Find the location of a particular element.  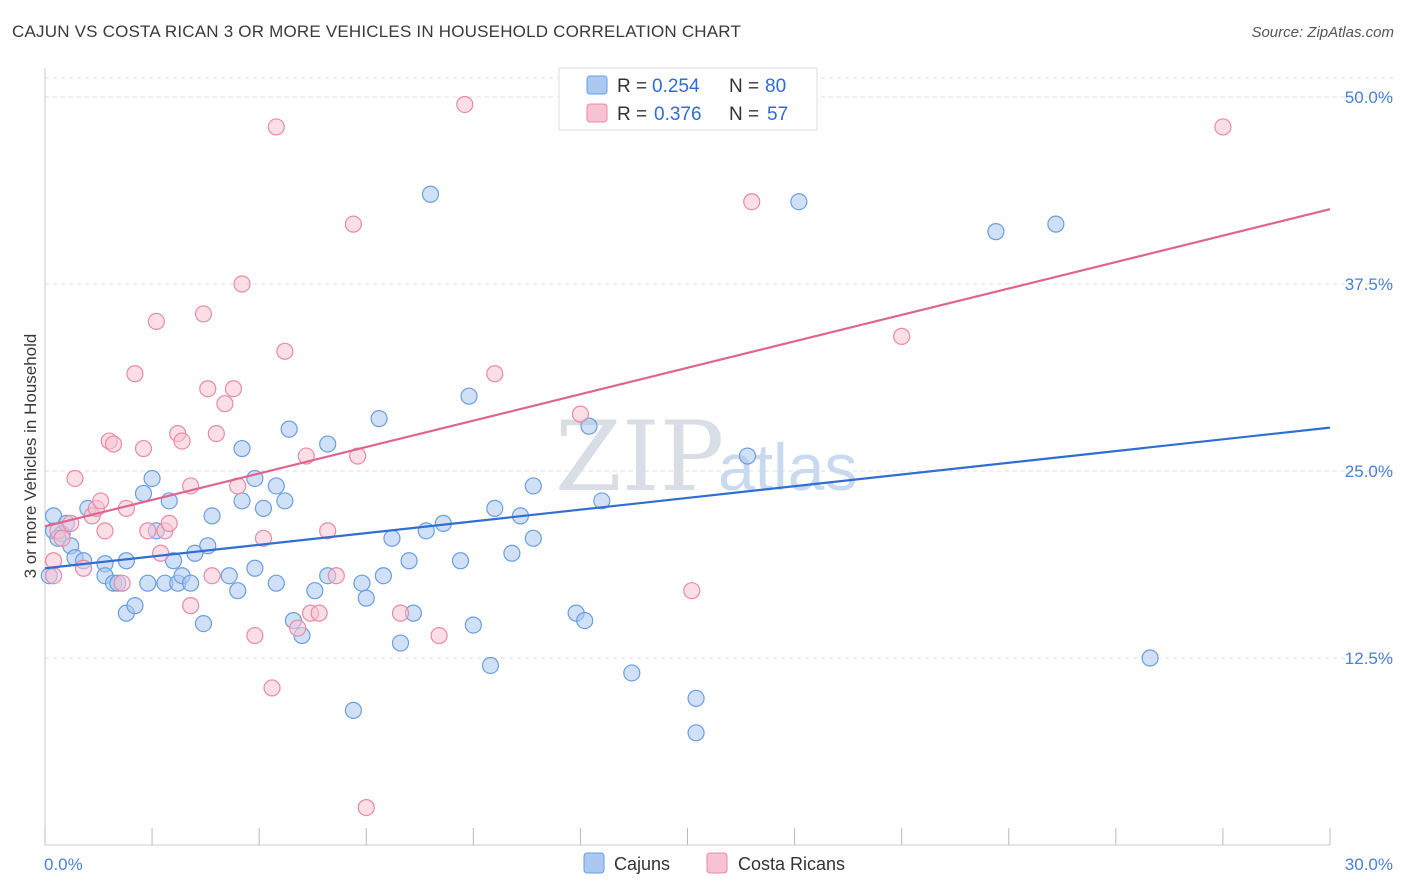

legend-swatch-costa-ricans is located at coordinates (597, 113).